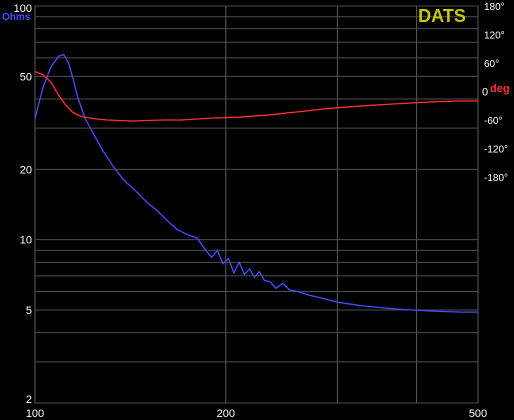 The height and width of the screenshot is (420, 514). I want to click on y-left-tick-label: 10, so click(26, 241).